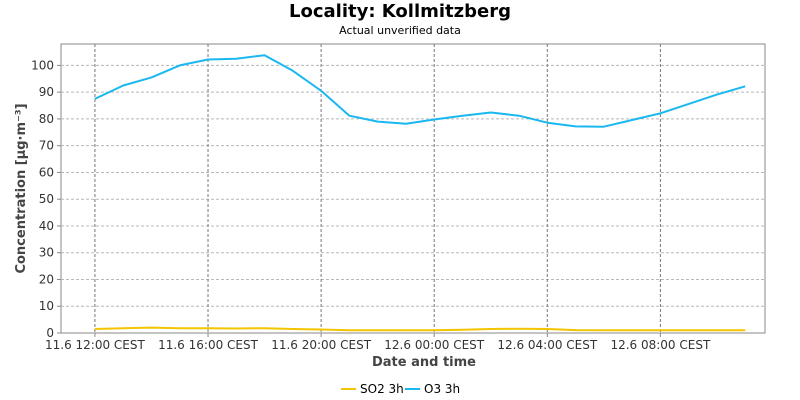  Describe the element at coordinates (400, 30) in the screenshot. I see `chart-subtitle: Actual unverified data` at that location.